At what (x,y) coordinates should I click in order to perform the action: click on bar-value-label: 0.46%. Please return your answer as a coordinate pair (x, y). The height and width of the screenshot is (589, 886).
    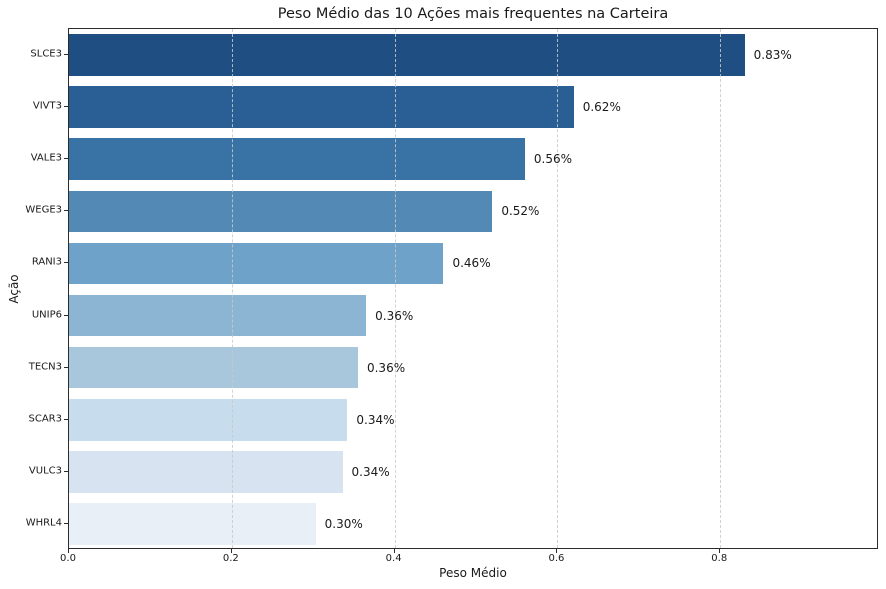
    Looking at the image, I should click on (471, 263).